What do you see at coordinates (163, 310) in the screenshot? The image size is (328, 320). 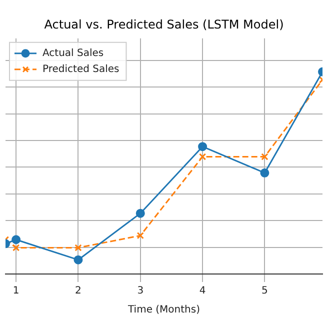 I see `x-axis-title: Time (Months)` at bounding box center [163, 310].